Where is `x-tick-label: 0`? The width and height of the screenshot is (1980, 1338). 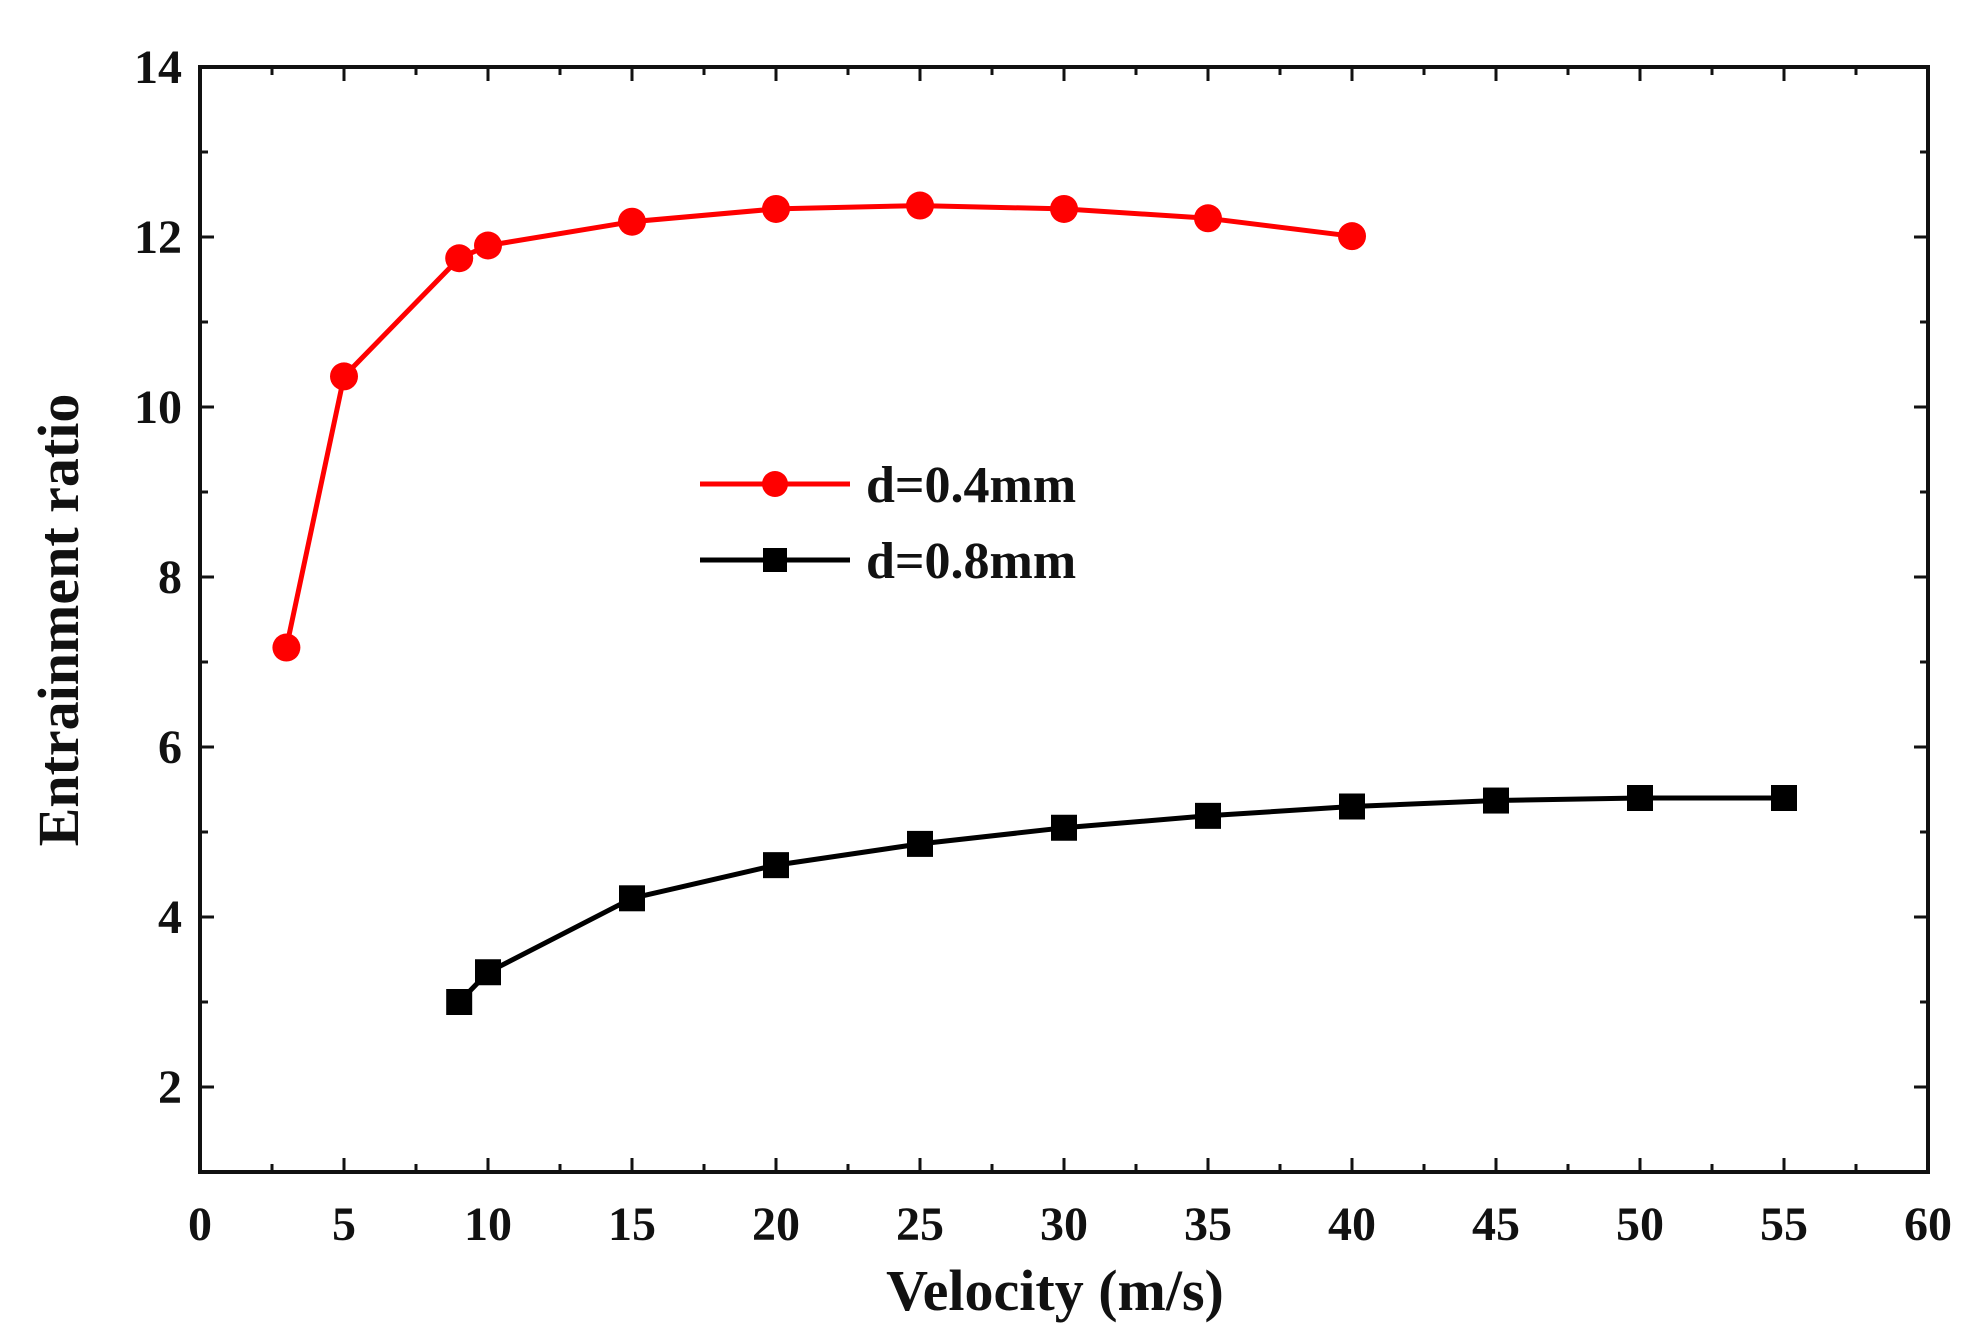
x-tick-label: 0 is located at coordinates (200, 1224).